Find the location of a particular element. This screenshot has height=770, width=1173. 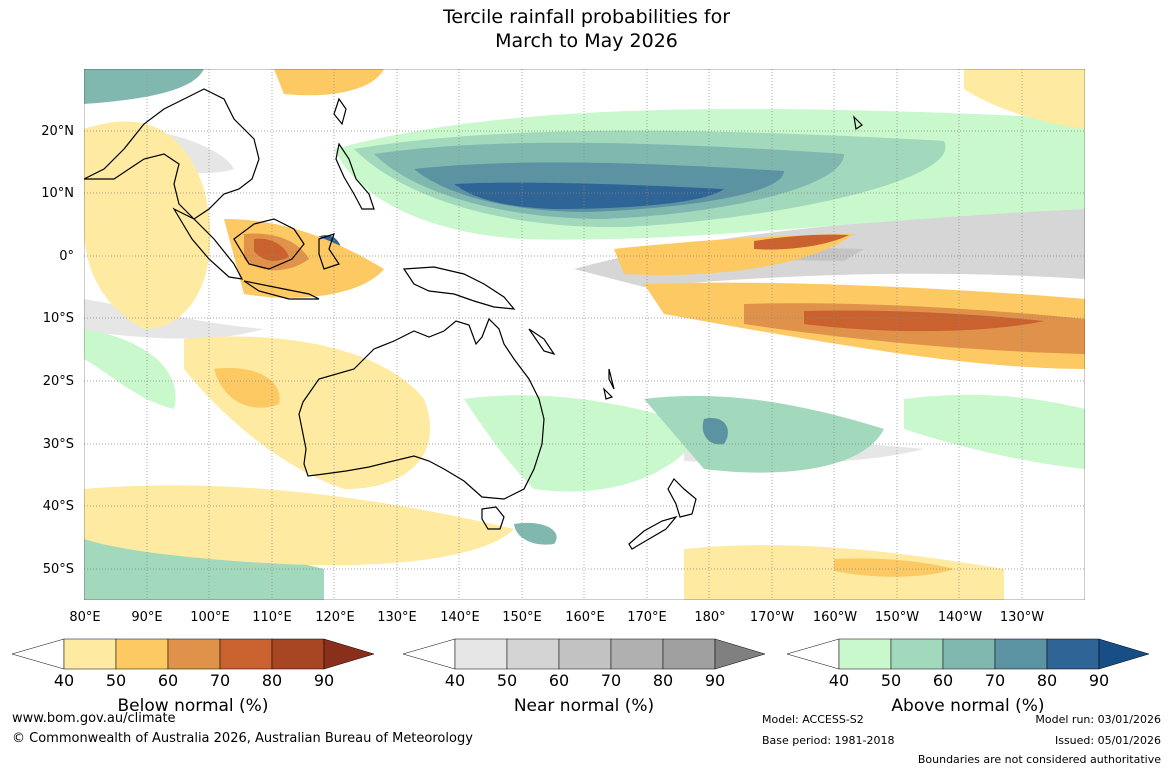

lat-label-10n: 10°N is located at coordinates (57, 193).